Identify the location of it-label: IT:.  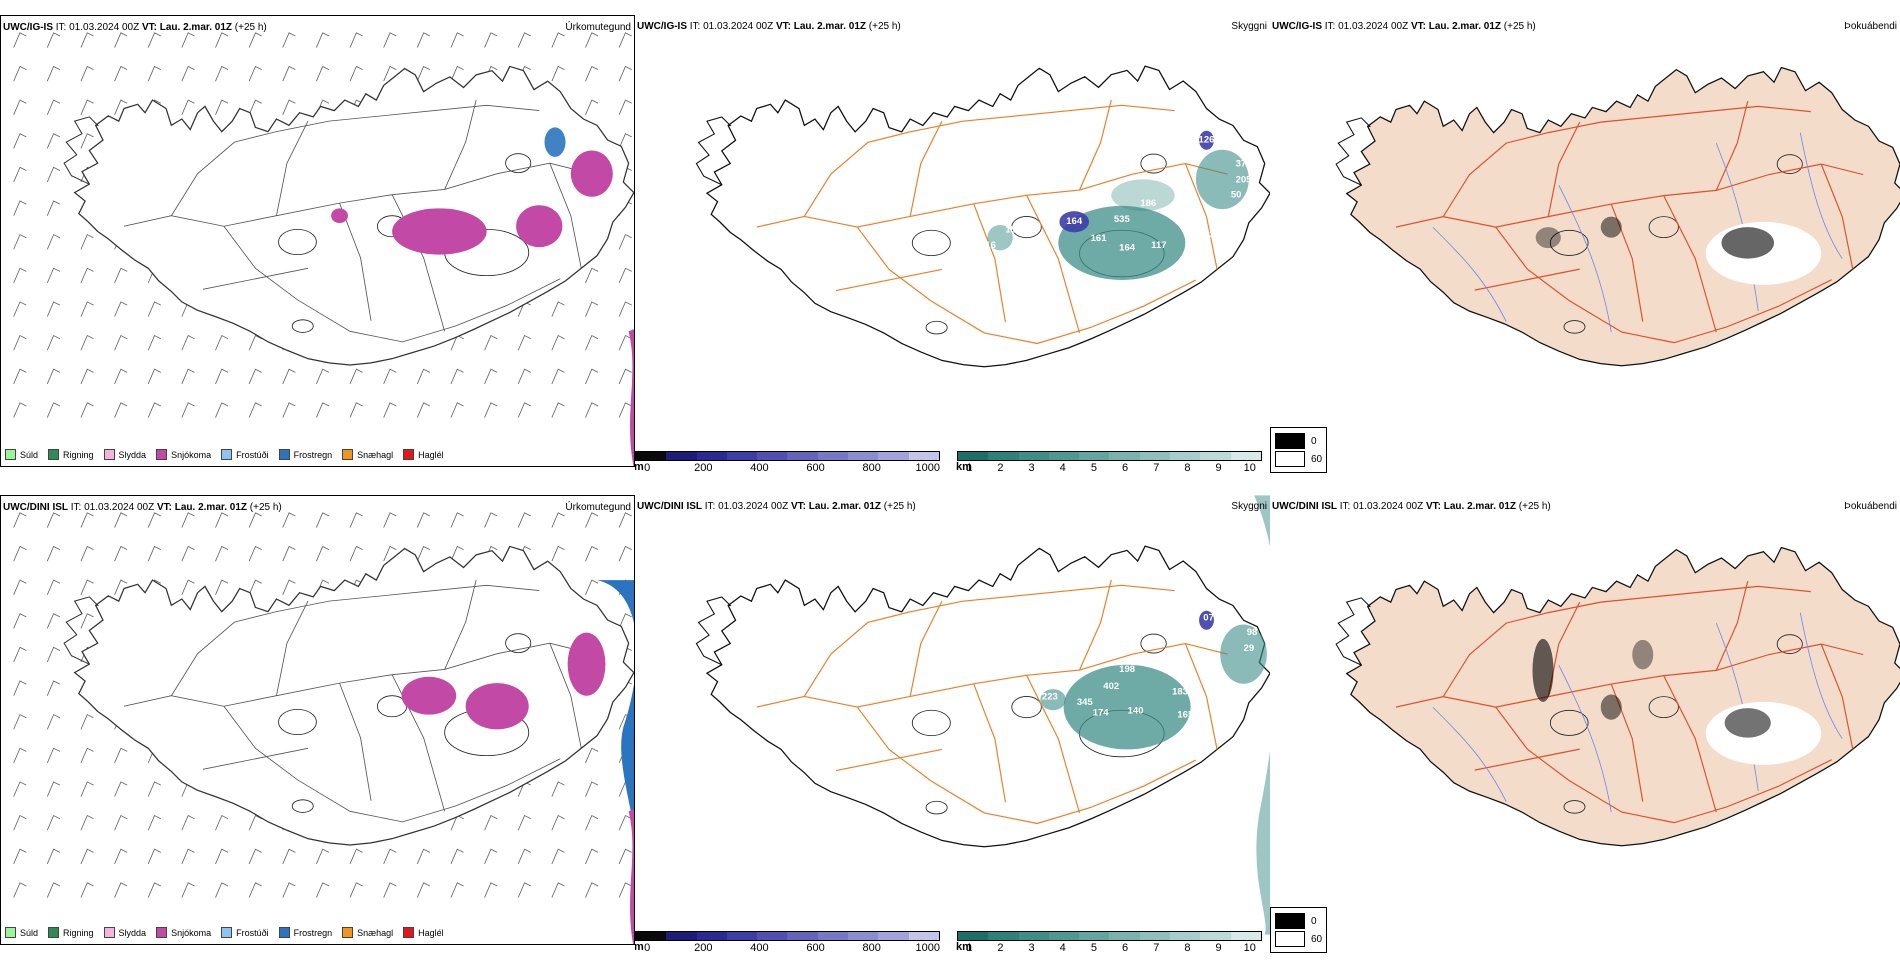
(695, 26).